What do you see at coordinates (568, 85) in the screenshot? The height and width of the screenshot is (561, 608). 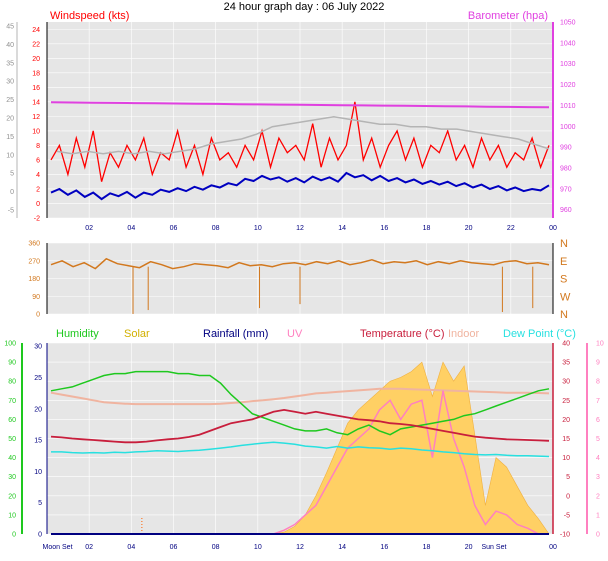 I see `barometer-tick-label: 1020` at bounding box center [568, 85].